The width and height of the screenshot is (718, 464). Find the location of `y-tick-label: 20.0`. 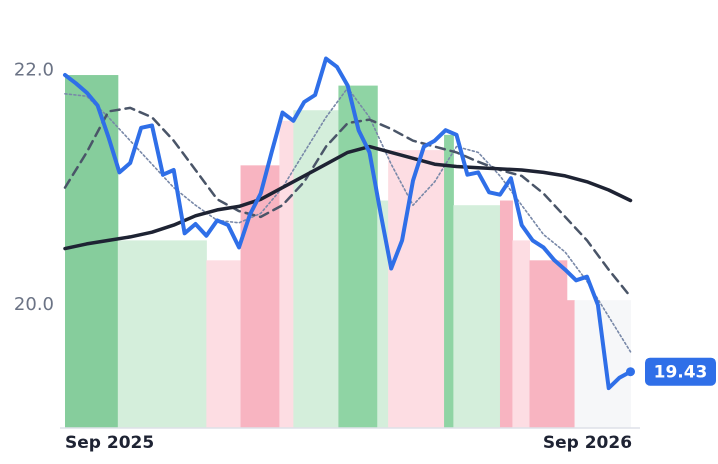

y-tick-label: 20.0 is located at coordinates (34, 304).